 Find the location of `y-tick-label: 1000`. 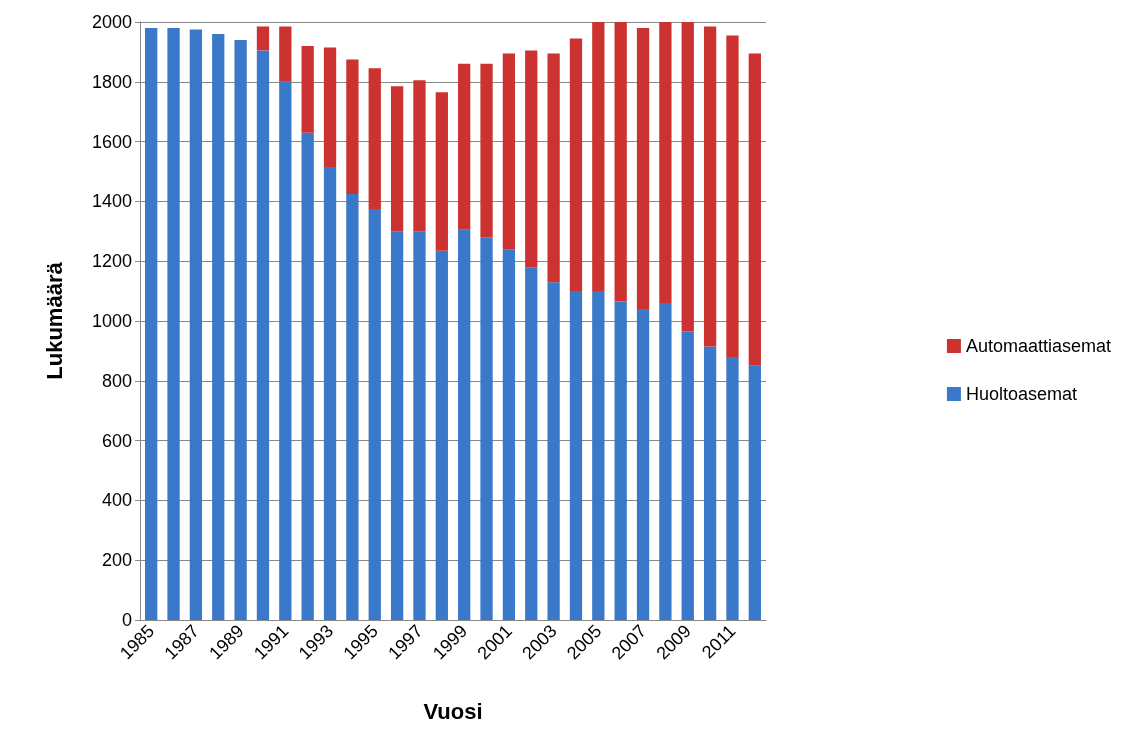

y-tick-label: 1000 is located at coordinates (111, 321).